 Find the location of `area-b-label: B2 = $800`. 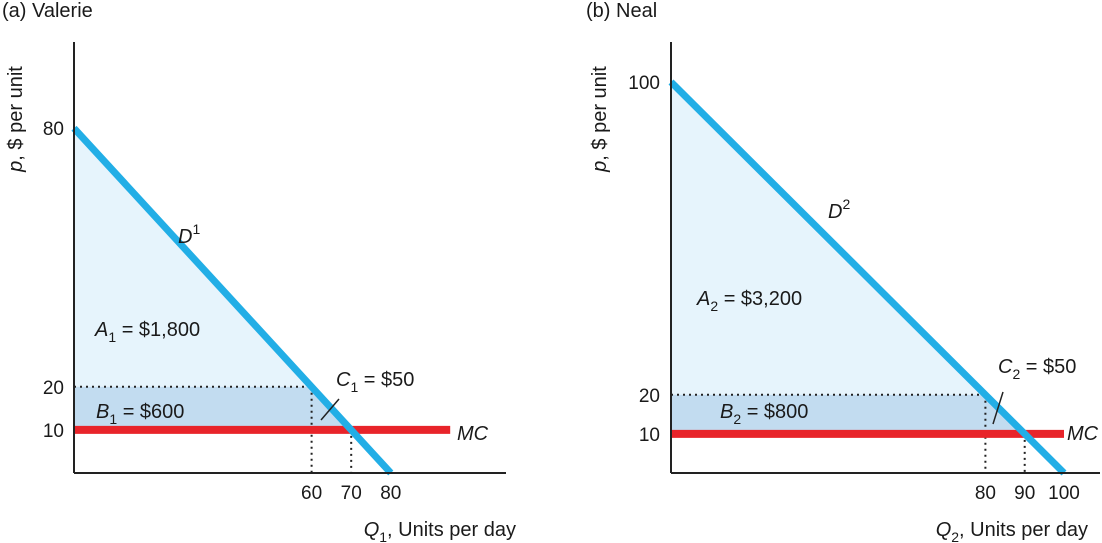

area-b-label: B2 = $800 is located at coordinates (764, 414).